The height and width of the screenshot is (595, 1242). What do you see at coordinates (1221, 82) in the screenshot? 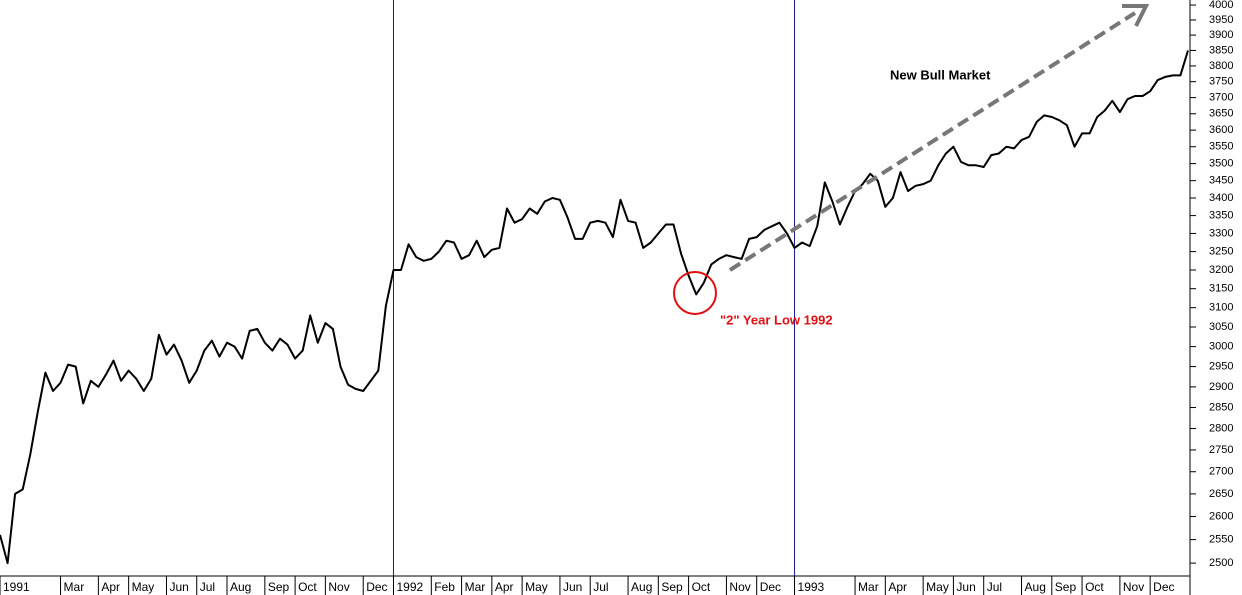
I see `y-tick-label: 3750` at bounding box center [1221, 82].